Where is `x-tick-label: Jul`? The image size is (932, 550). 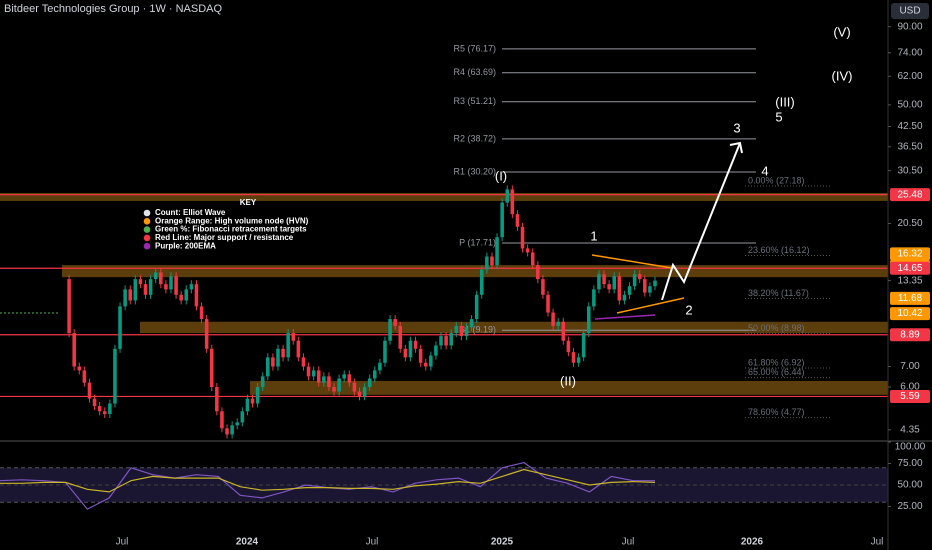 x-tick-label: Jul is located at coordinates (877, 542).